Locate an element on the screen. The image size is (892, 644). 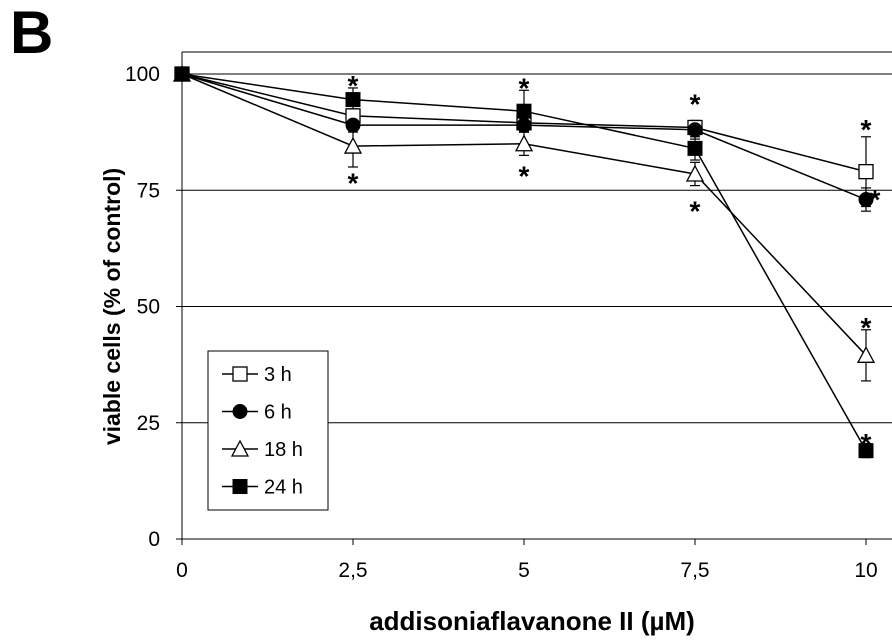
data-point-3h is located at coordinates (866, 171).